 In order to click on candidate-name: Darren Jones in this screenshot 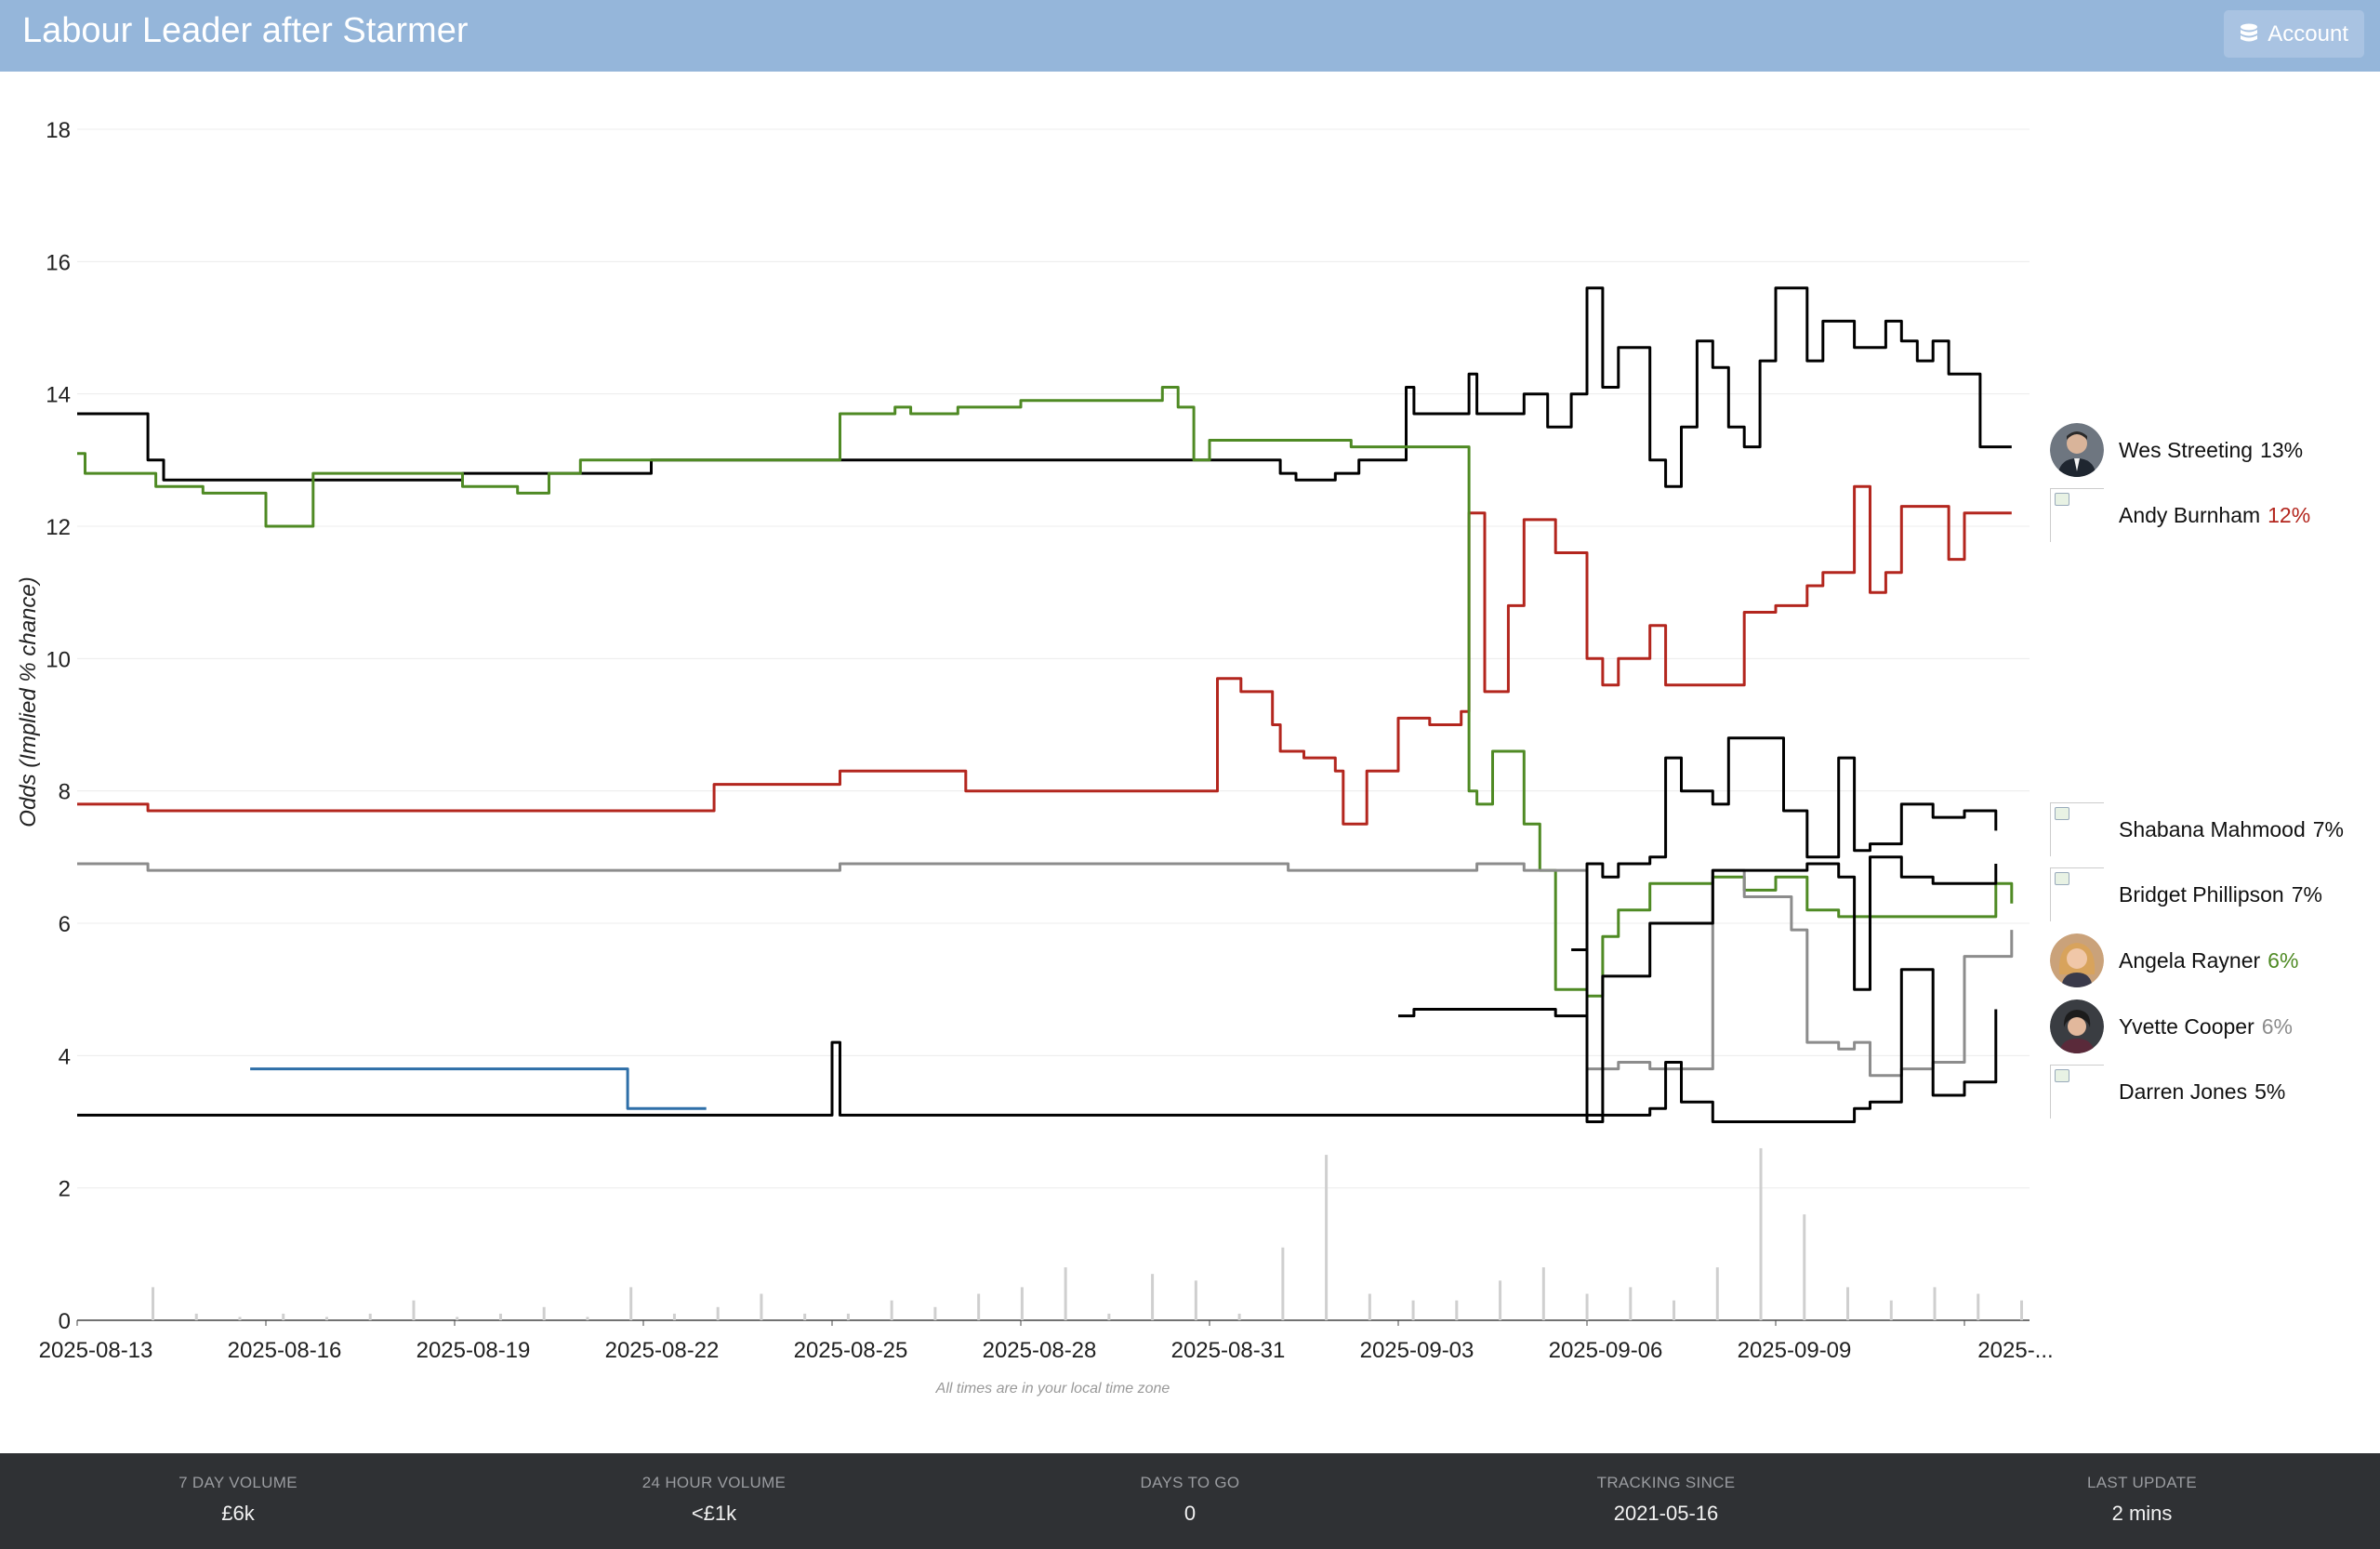, I will do `click(2183, 1091)`.